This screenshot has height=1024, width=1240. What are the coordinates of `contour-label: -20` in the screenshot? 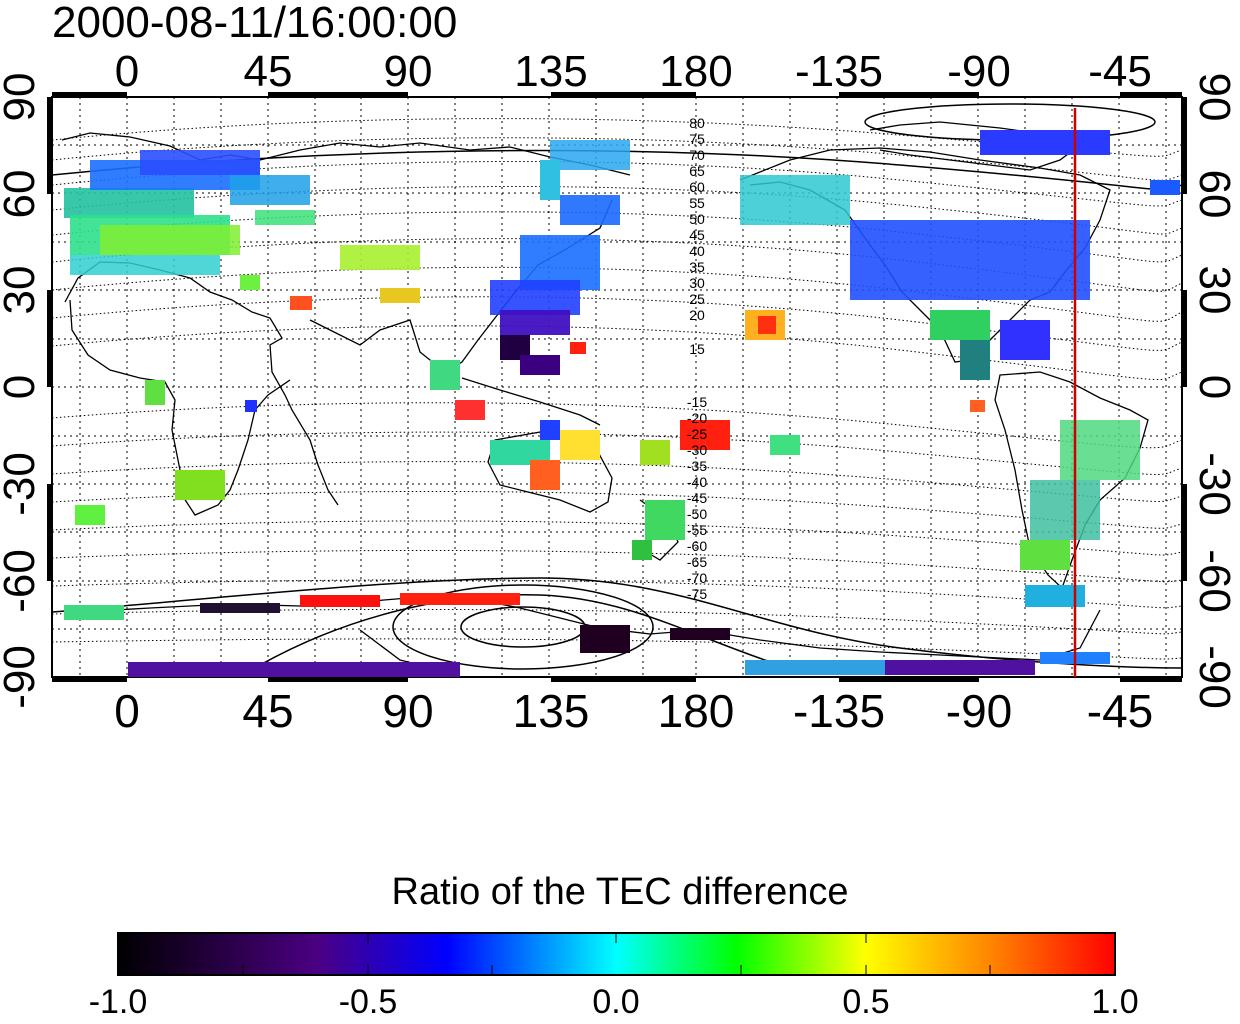 It's located at (697, 418).